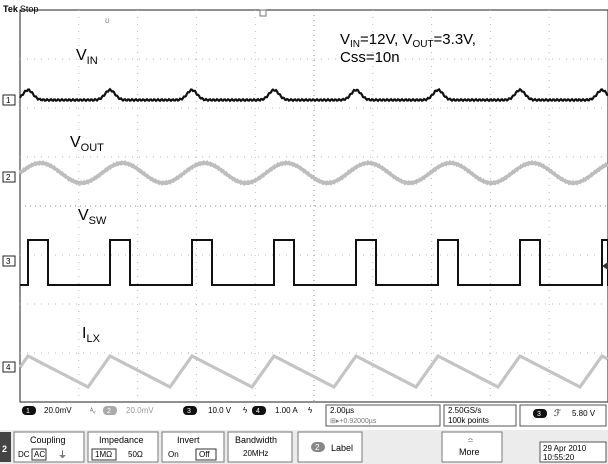 This screenshot has height=464, width=608. I want to click on ch1-scale: 1 20.0mV ᴬᵥ, so click(59, 410).